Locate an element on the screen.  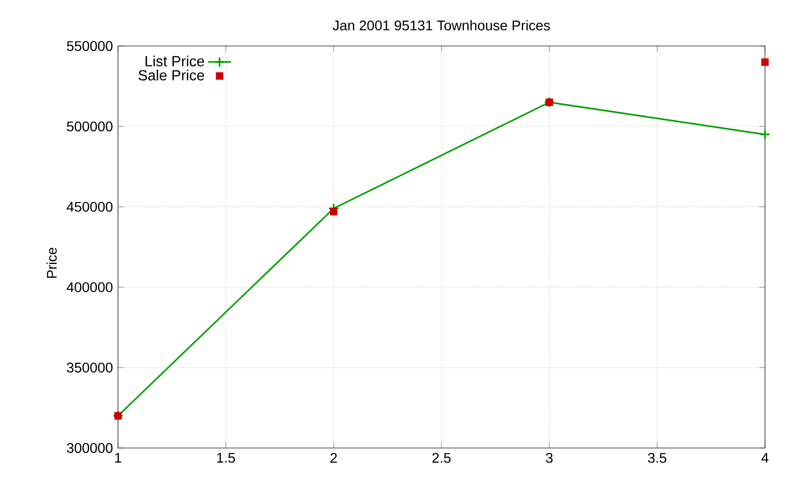
y-tick-label: 450000 is located at coordinates (89, 207).